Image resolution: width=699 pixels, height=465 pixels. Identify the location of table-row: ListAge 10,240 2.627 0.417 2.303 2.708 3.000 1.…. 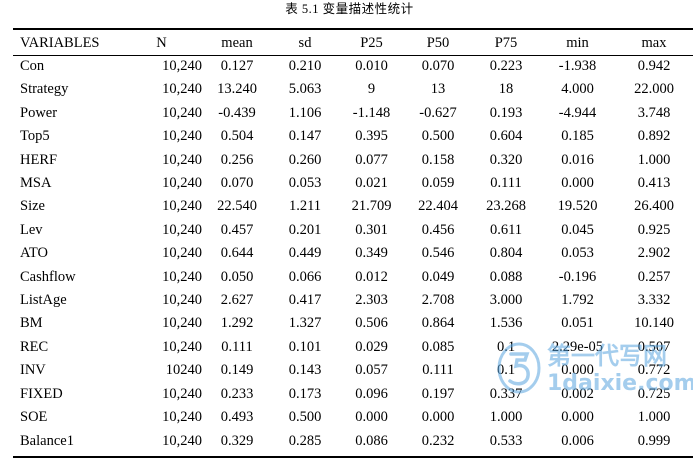
(353, 300).